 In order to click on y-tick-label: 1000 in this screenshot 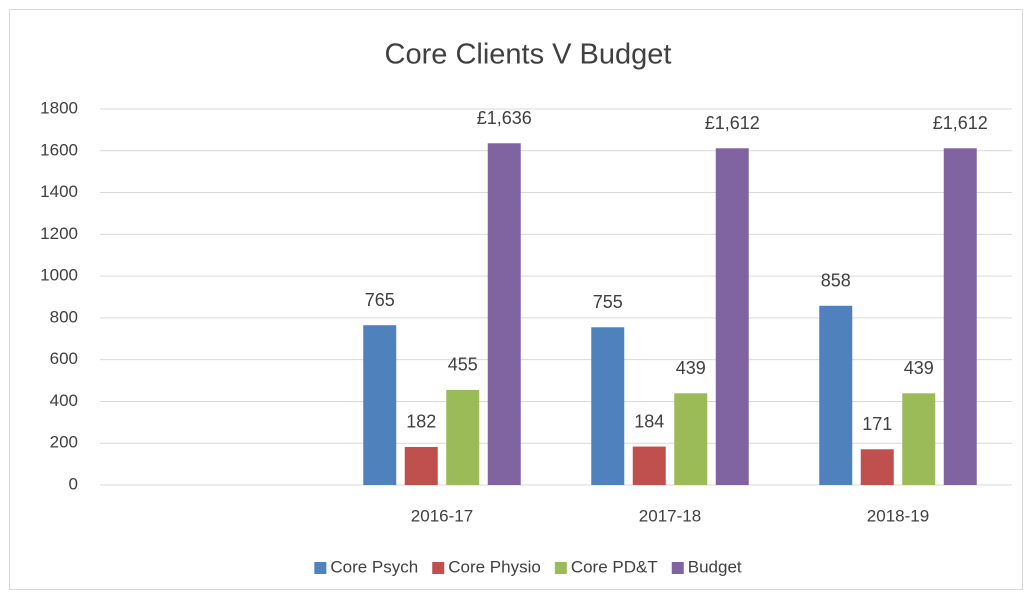, I will do `click(59, 275)`.